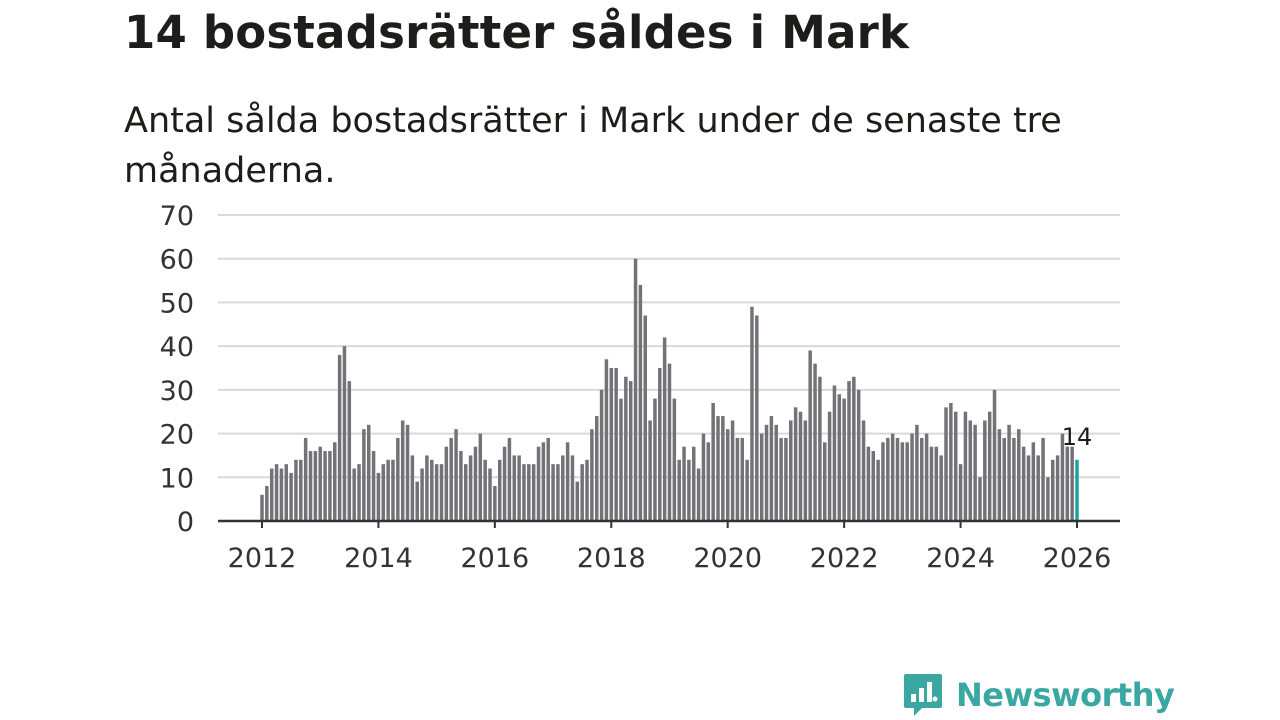 This screenshot has width=1280, height=720. I want to click on y-tick-label: 60, so click(177, 260).